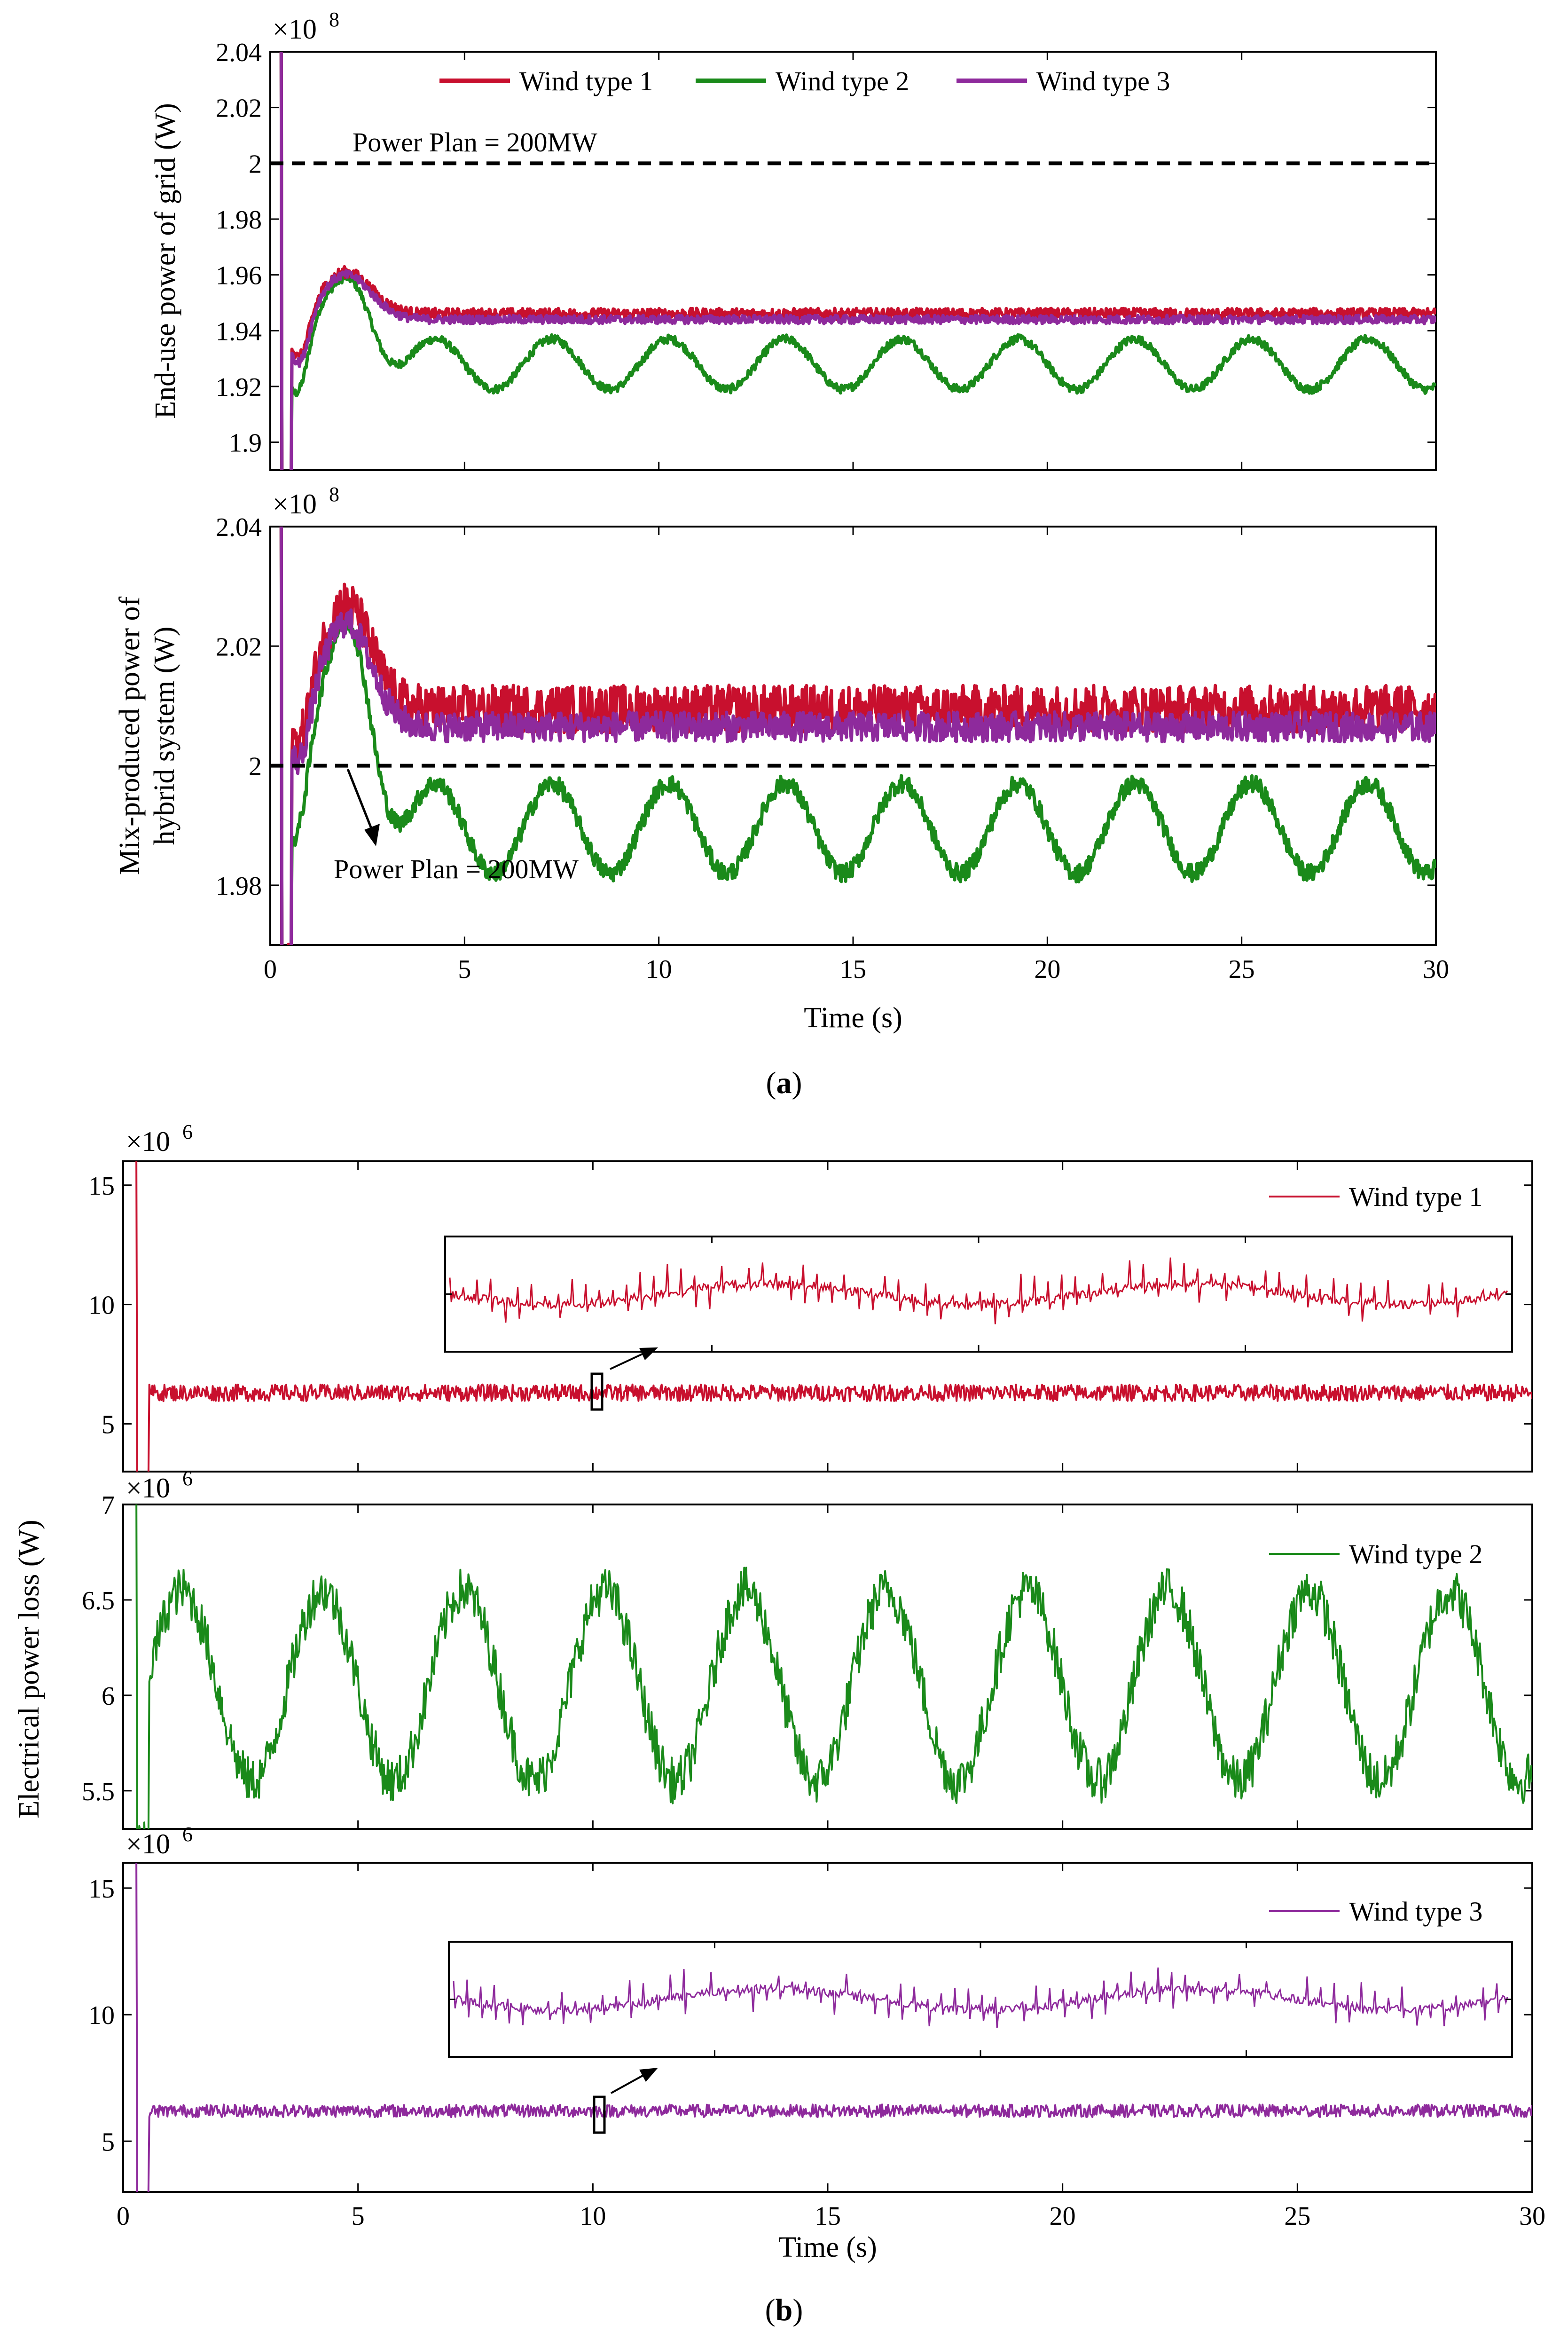 Image resolution: width=1568 pixels, height=2347 pixels. I want to click on caption-a: (a), so click(784, 1083).